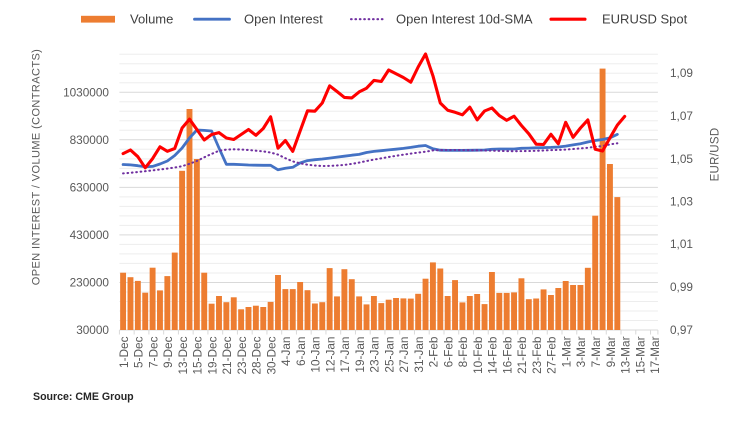 This screenshot has width=750, height=430. I want to click on svg-text: 21-Dec, so click(227, 355).